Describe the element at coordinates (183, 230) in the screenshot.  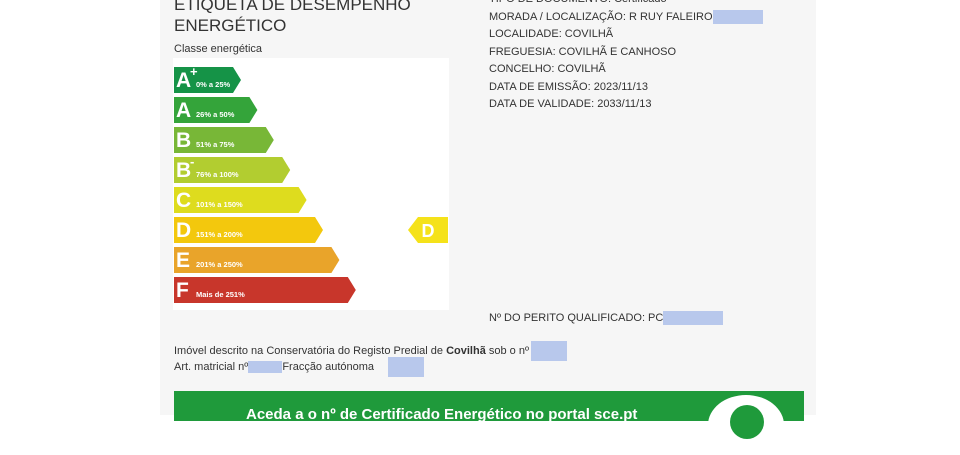
I see `class-letter: D` at that location.